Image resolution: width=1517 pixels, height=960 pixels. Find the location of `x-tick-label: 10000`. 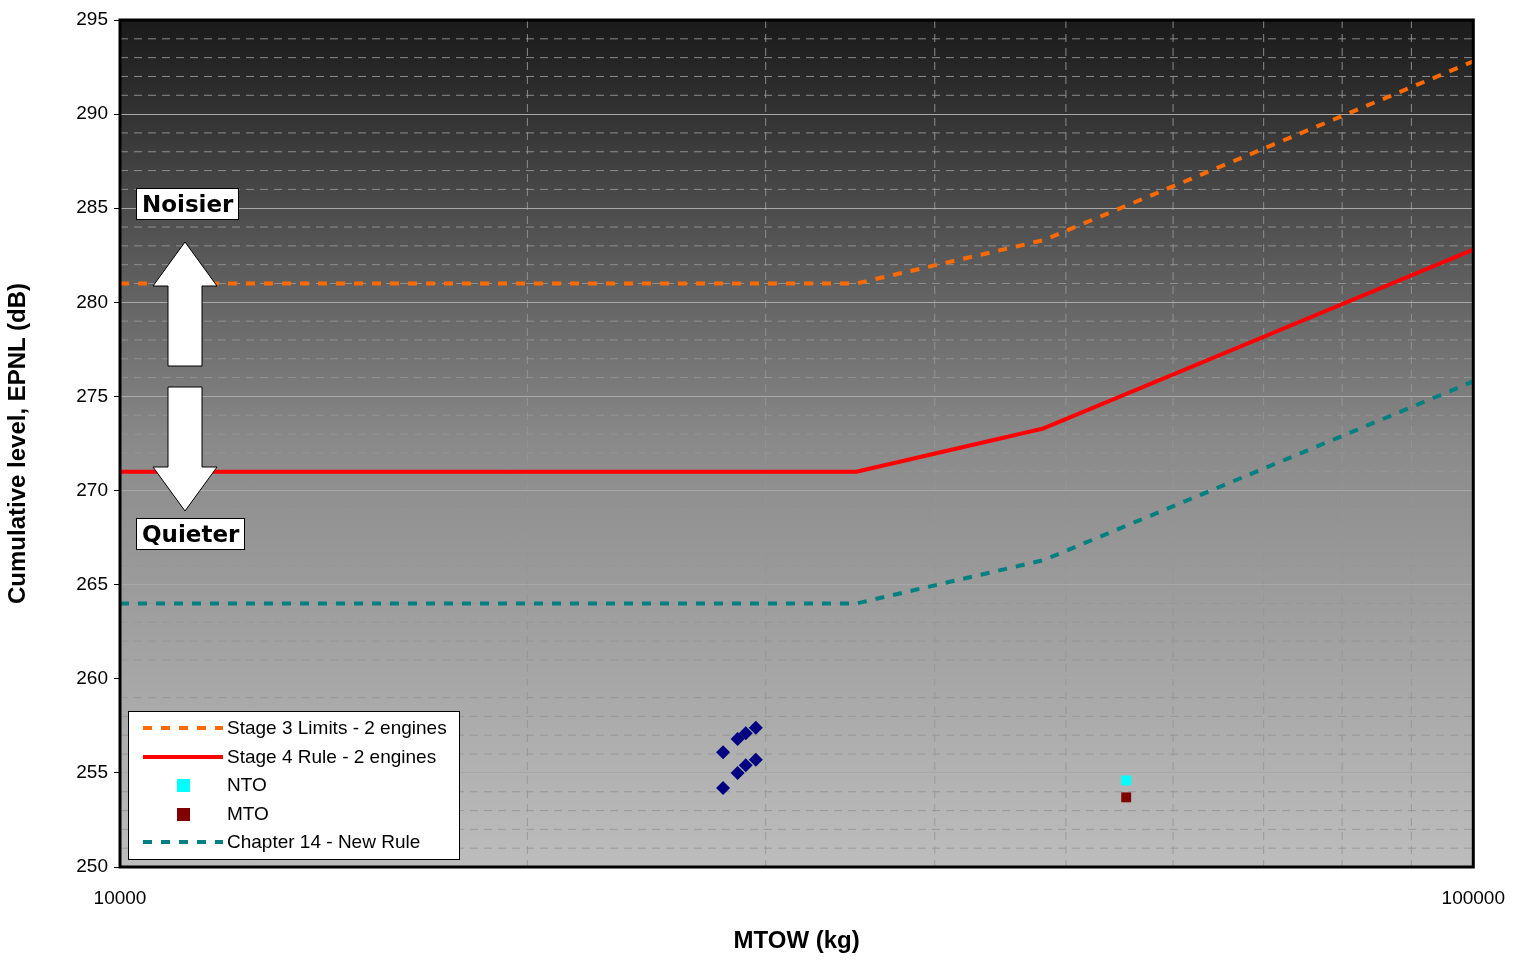

x-tick-label: 10000 is located at coordinates (120, 897).